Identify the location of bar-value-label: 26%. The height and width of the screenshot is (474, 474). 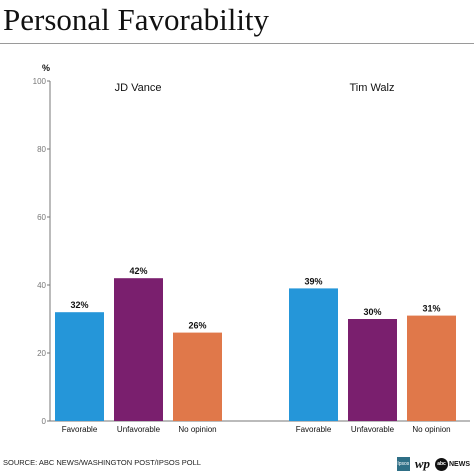
(197, 326).